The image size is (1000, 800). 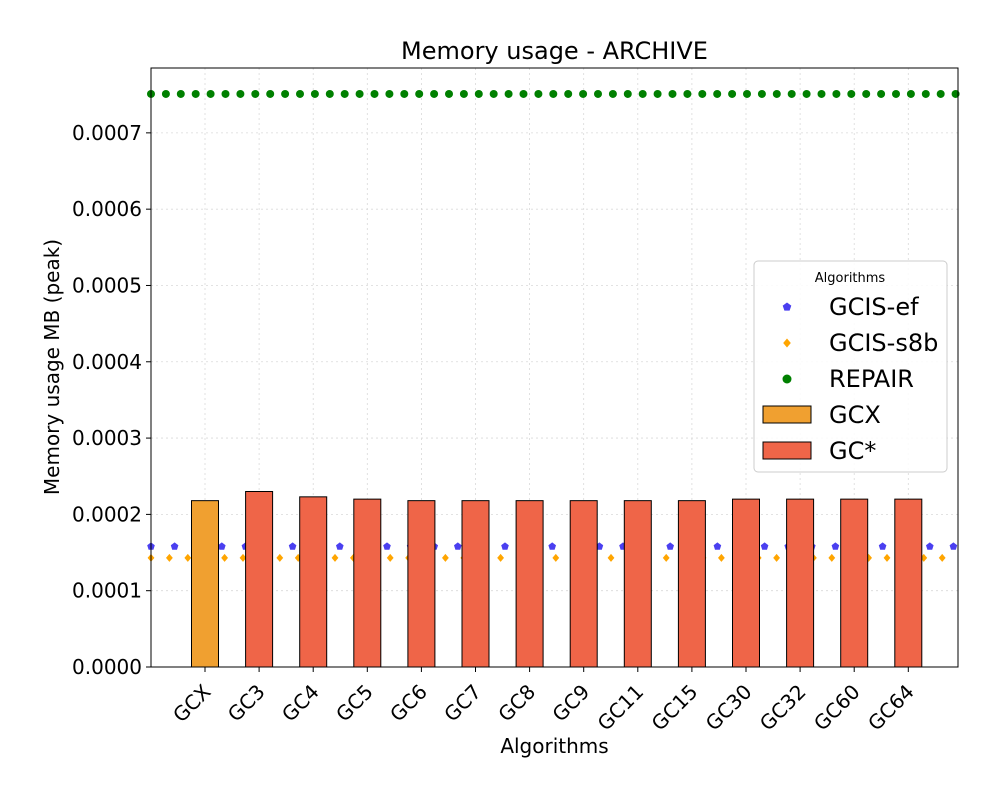 I want to click on legend-label: GC*, so click(x=852, y=451).